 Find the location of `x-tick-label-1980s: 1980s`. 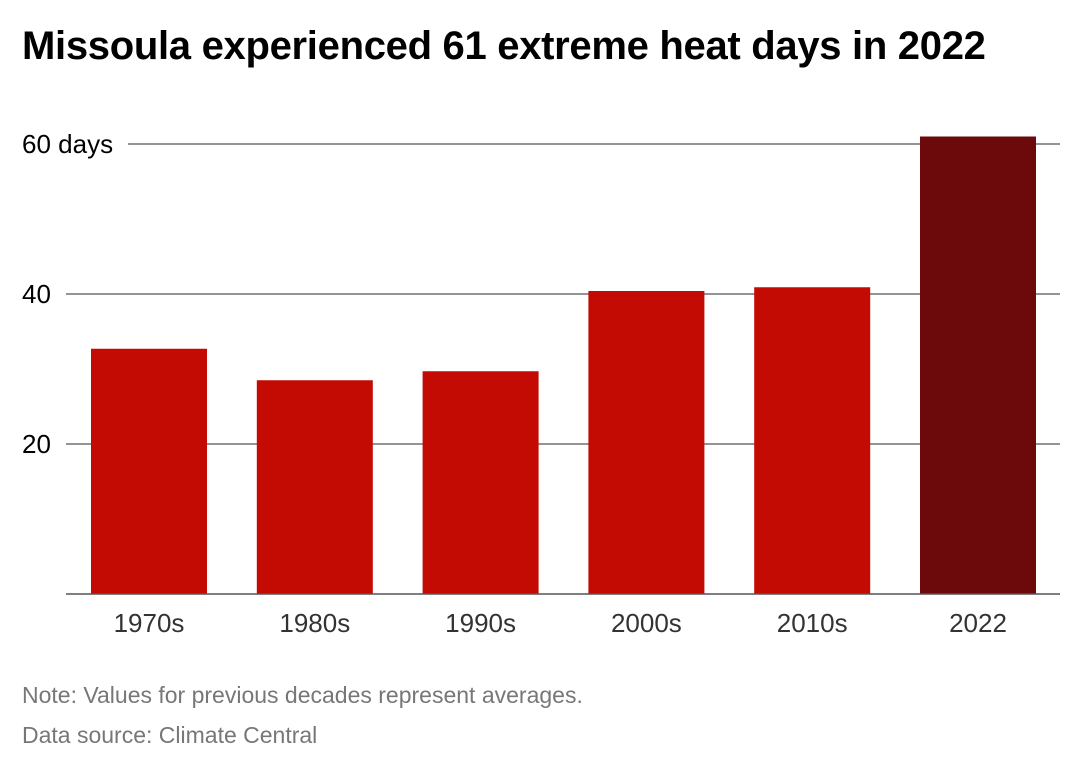

x-tick-label-1980s: 1980s is located at coordinates (314, 623).